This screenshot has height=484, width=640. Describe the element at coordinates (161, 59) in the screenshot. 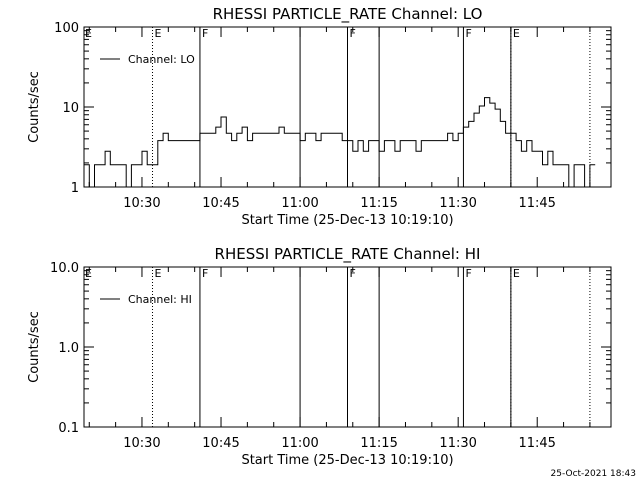

I see `legend-label: Channel: LO` at that location.